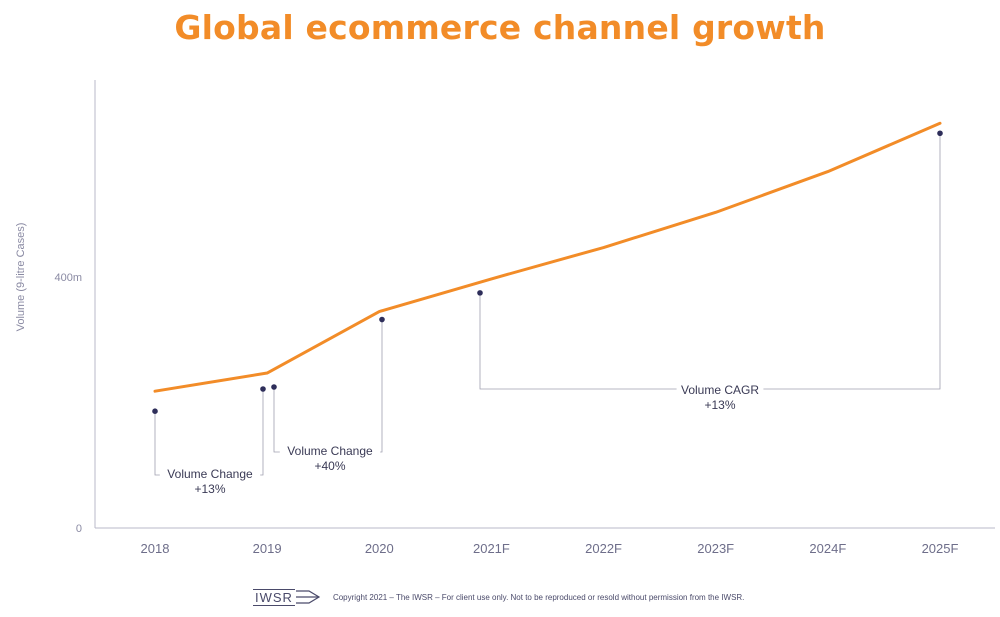  What do you see at coordinates (329, 466) in the screenshot?
I see `annotation-value: +40%` at bounding box center [329, 466].